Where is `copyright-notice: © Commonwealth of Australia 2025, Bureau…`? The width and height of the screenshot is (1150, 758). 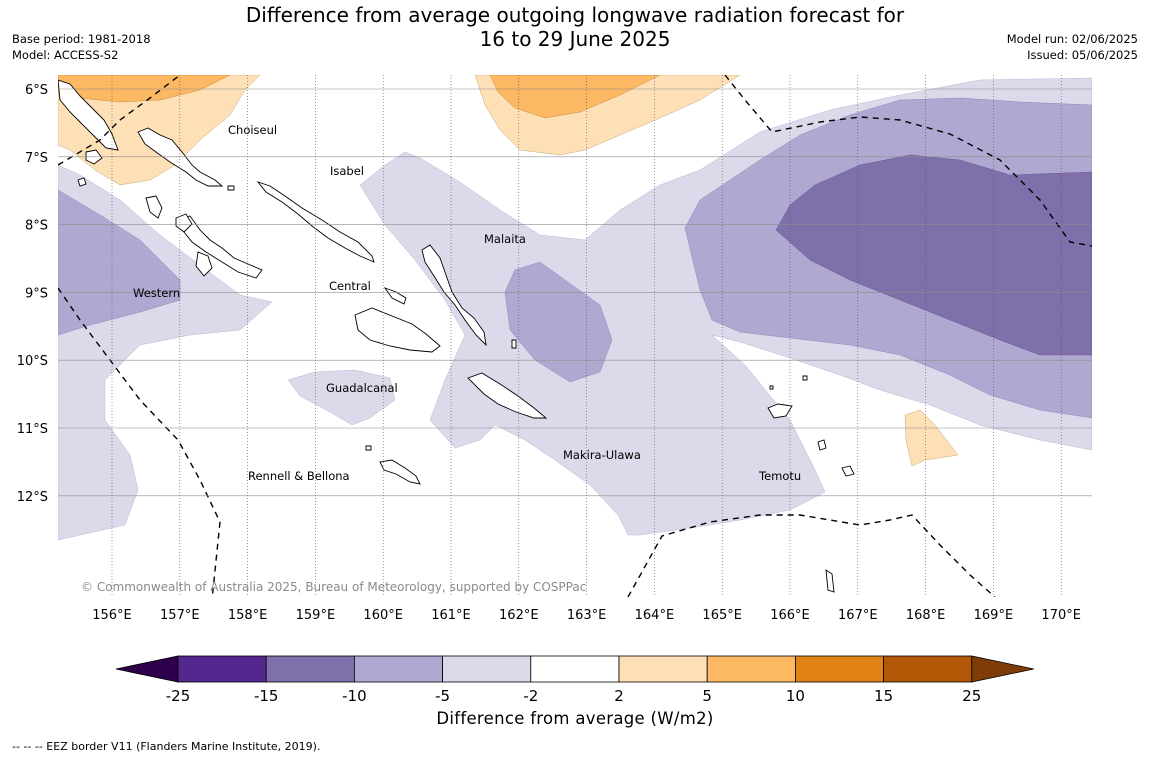
copyright-notice: © Commonwealth of Australia 2025, Bureau… is located at coordinates (334, 587).